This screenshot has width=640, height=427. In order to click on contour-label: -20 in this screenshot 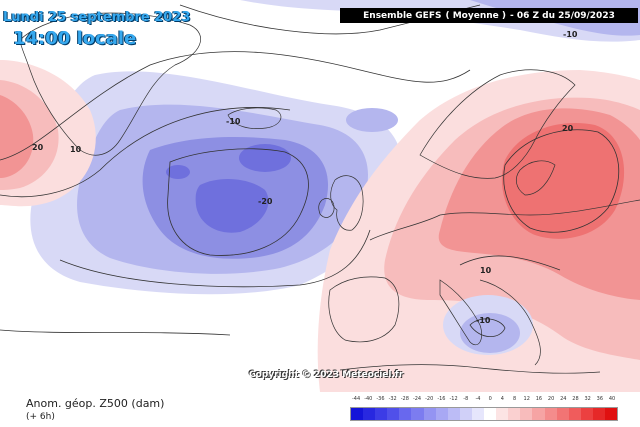, I will do `click(265, 201)`.